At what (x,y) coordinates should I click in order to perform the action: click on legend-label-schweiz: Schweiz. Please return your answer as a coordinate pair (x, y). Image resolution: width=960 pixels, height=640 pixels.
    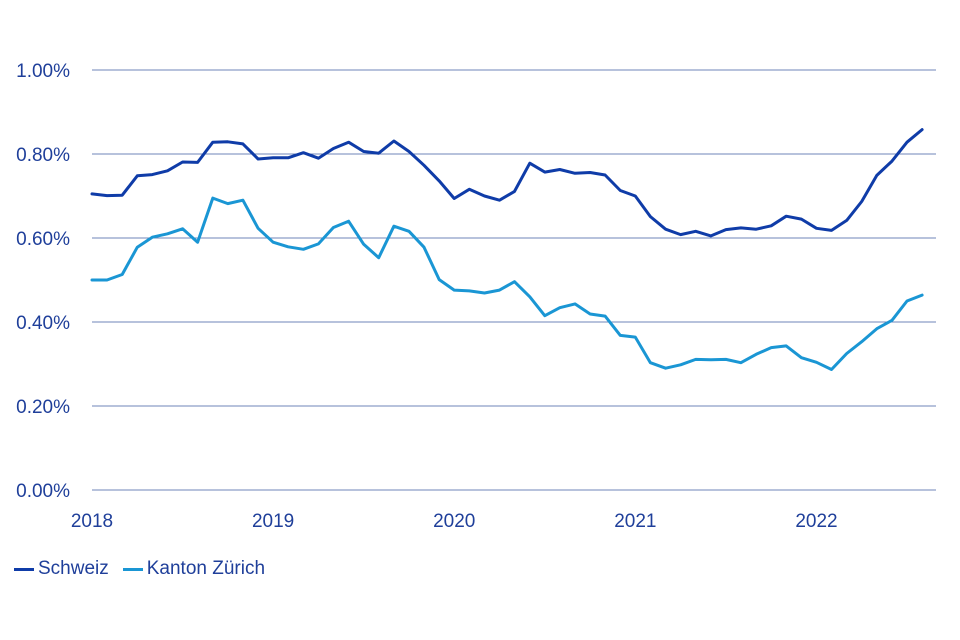
    Looking at the image, I should click on (73, 568).